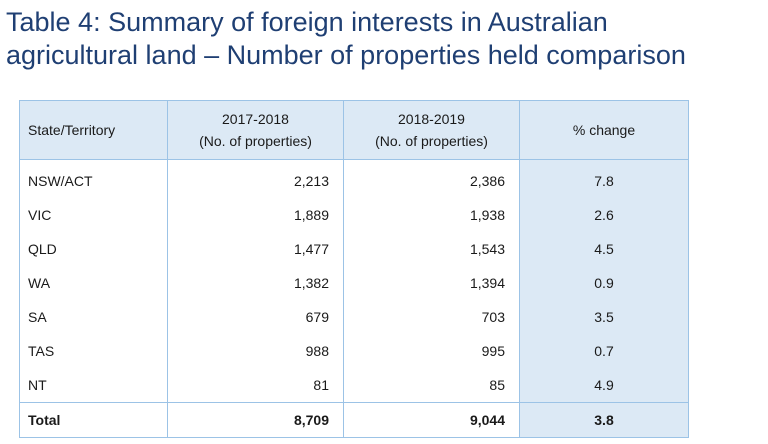 The height and width of the screenshot is (444, 768). What do you see at coordinates (604, 178) in the screenshot?
I see `row-percent-change: 7.8` at bounding box center [604, 178].